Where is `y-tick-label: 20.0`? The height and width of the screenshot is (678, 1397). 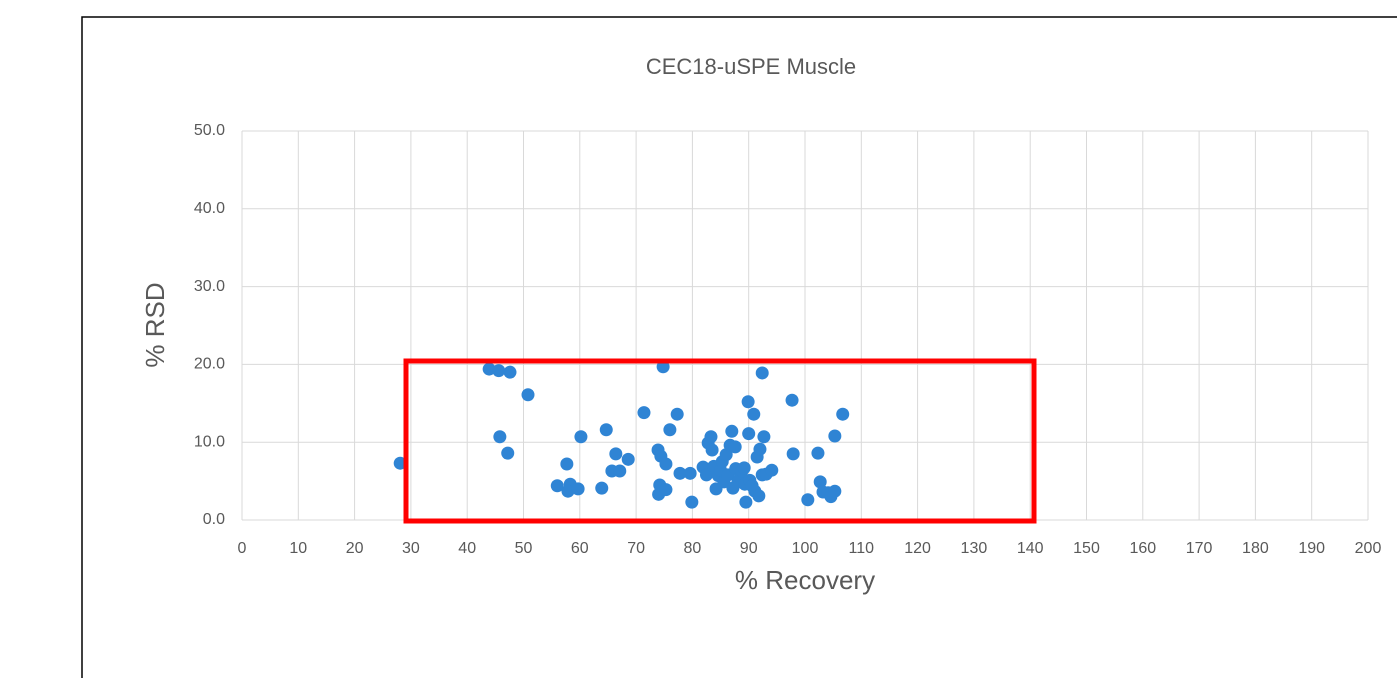 y-tick-label: 20.0 is located at coordinates (209, 364).